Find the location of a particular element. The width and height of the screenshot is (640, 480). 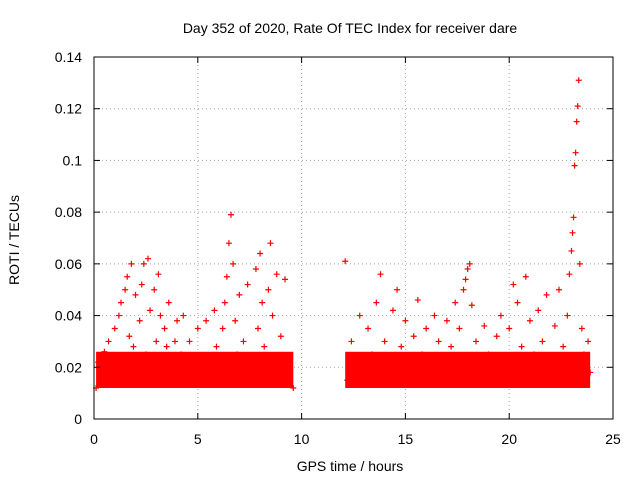

x-tick-label: 10 is located at coordinates (302, 439).